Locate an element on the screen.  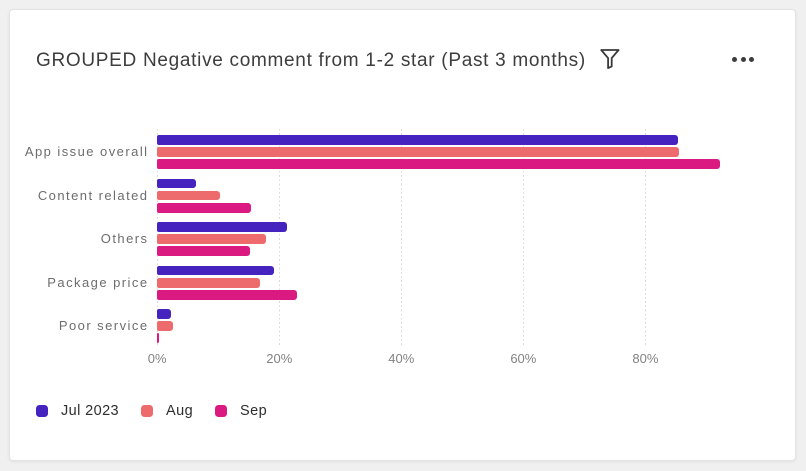
bar-aug-poor-service is located at coordinates (165, 326).